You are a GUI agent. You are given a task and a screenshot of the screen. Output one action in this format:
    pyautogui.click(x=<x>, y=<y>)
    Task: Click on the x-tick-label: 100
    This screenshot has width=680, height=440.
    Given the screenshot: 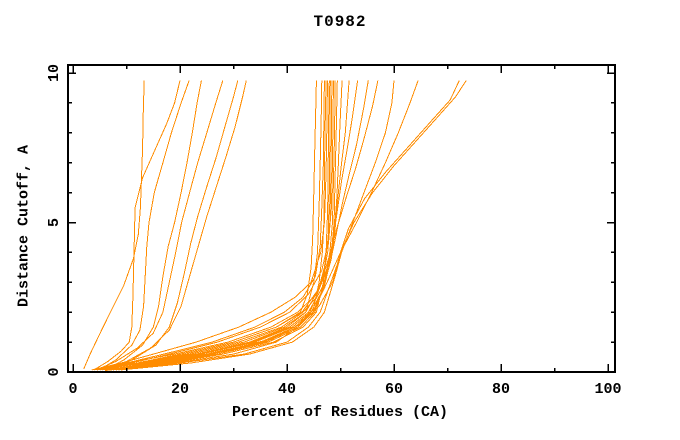 What is the action you would take?
    pyautogui.click(x=607, y=389)
    